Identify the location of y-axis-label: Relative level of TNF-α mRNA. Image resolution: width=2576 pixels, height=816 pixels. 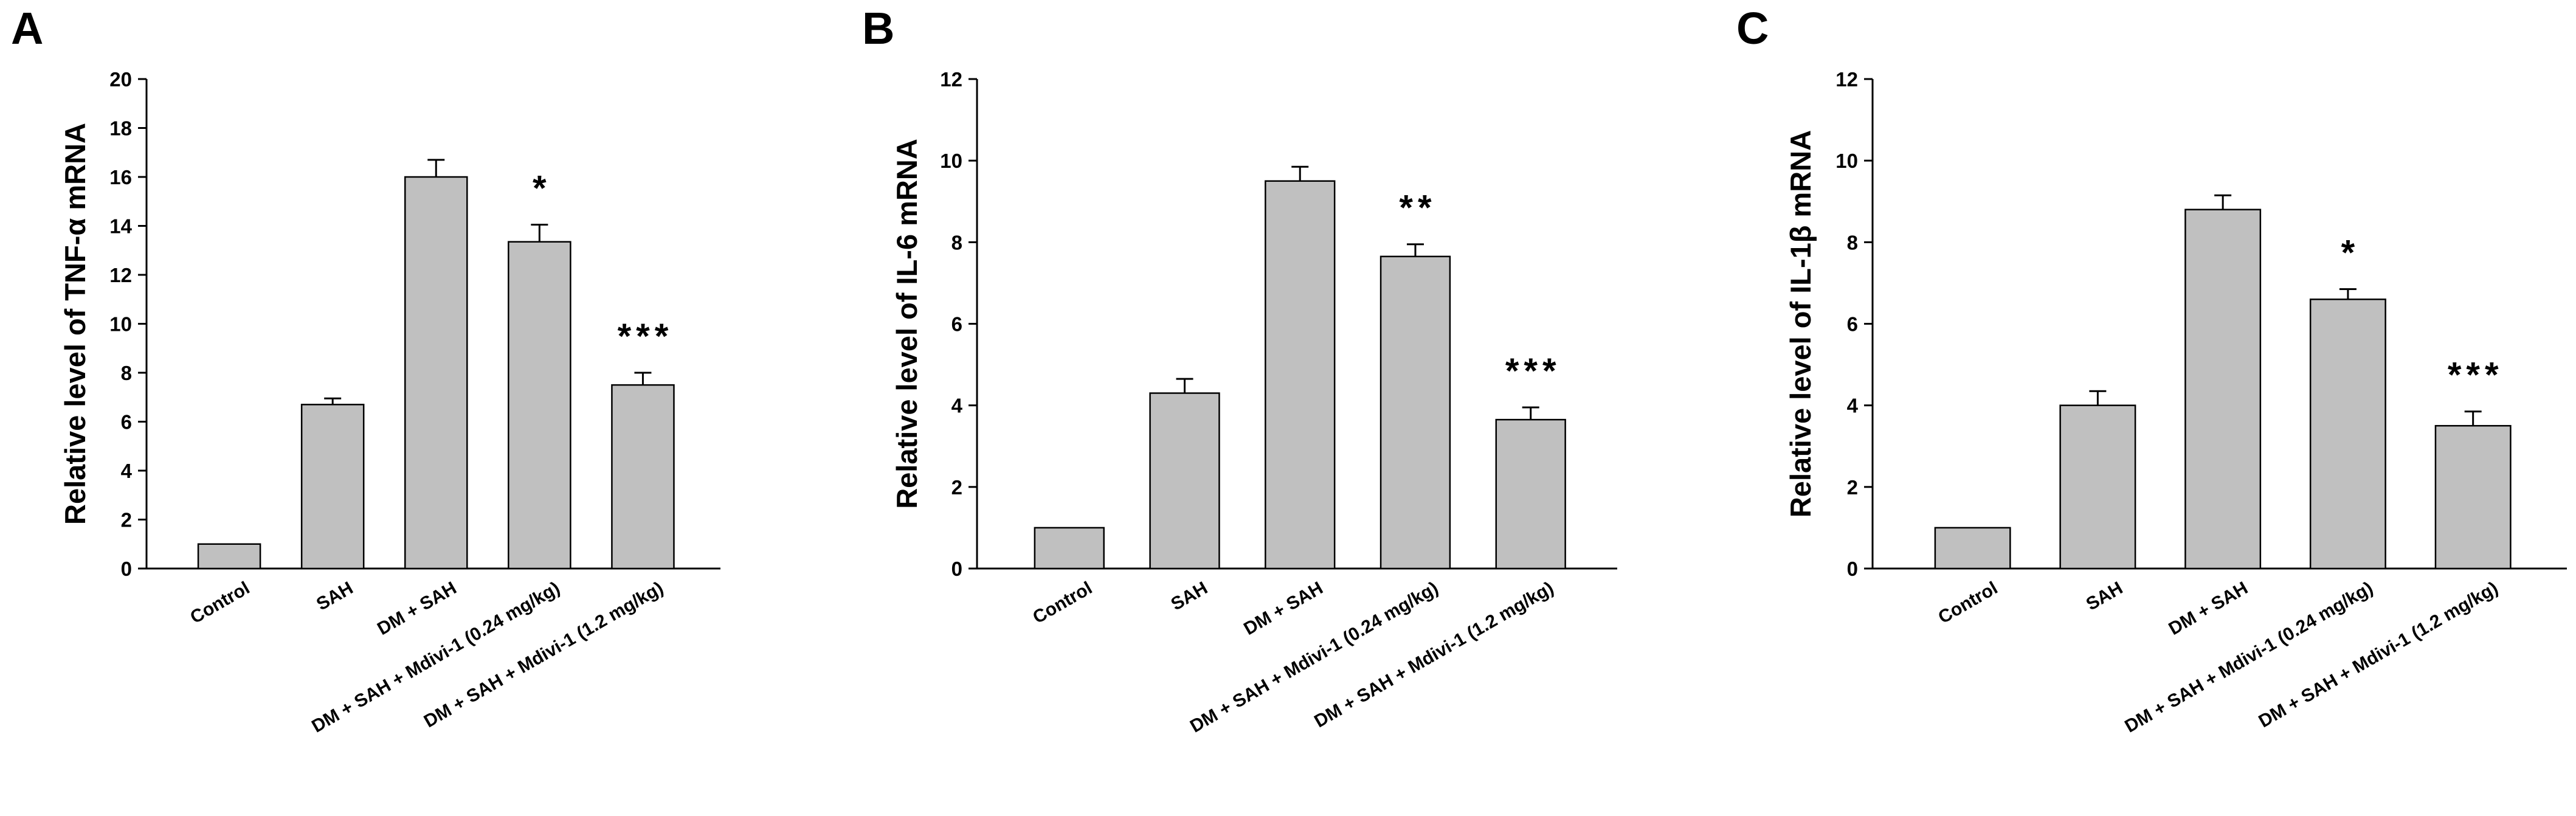
(75, 324).